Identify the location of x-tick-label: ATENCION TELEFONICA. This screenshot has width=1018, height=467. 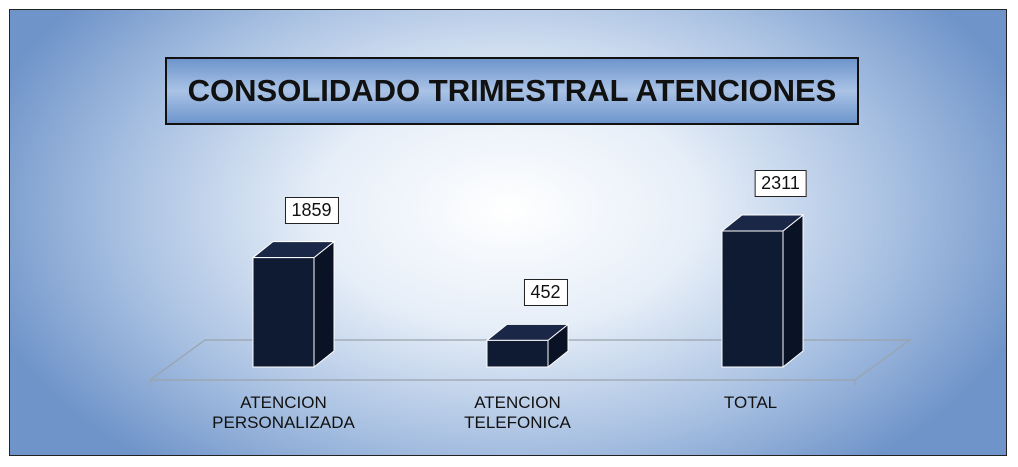
(517, 412).